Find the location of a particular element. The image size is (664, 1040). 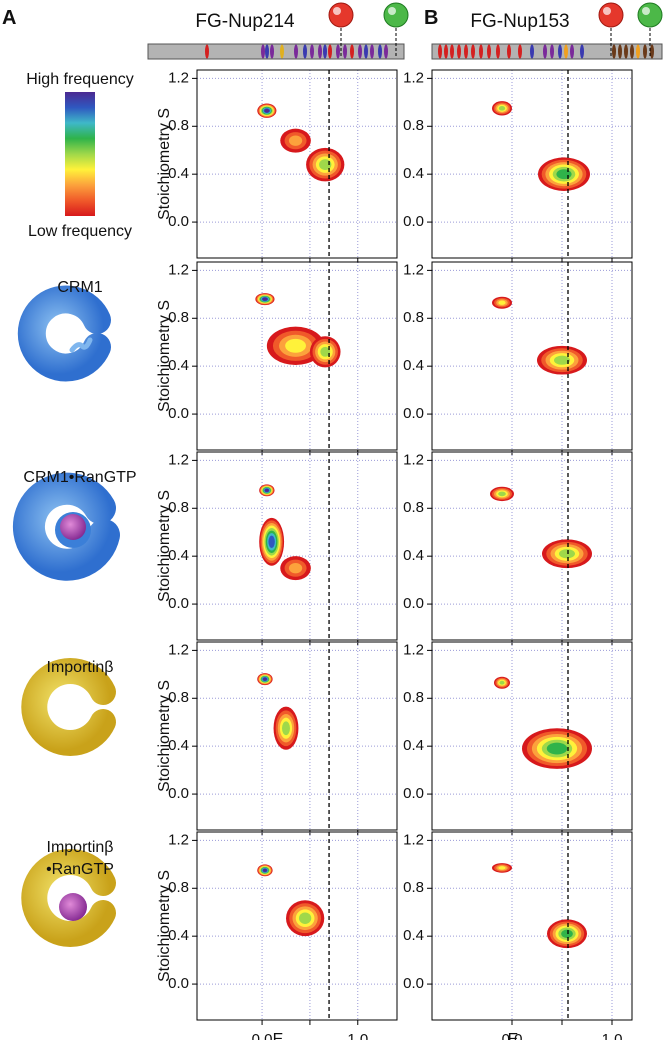

construct-title: FG-Nup153 is located at coordinates (519, 21).